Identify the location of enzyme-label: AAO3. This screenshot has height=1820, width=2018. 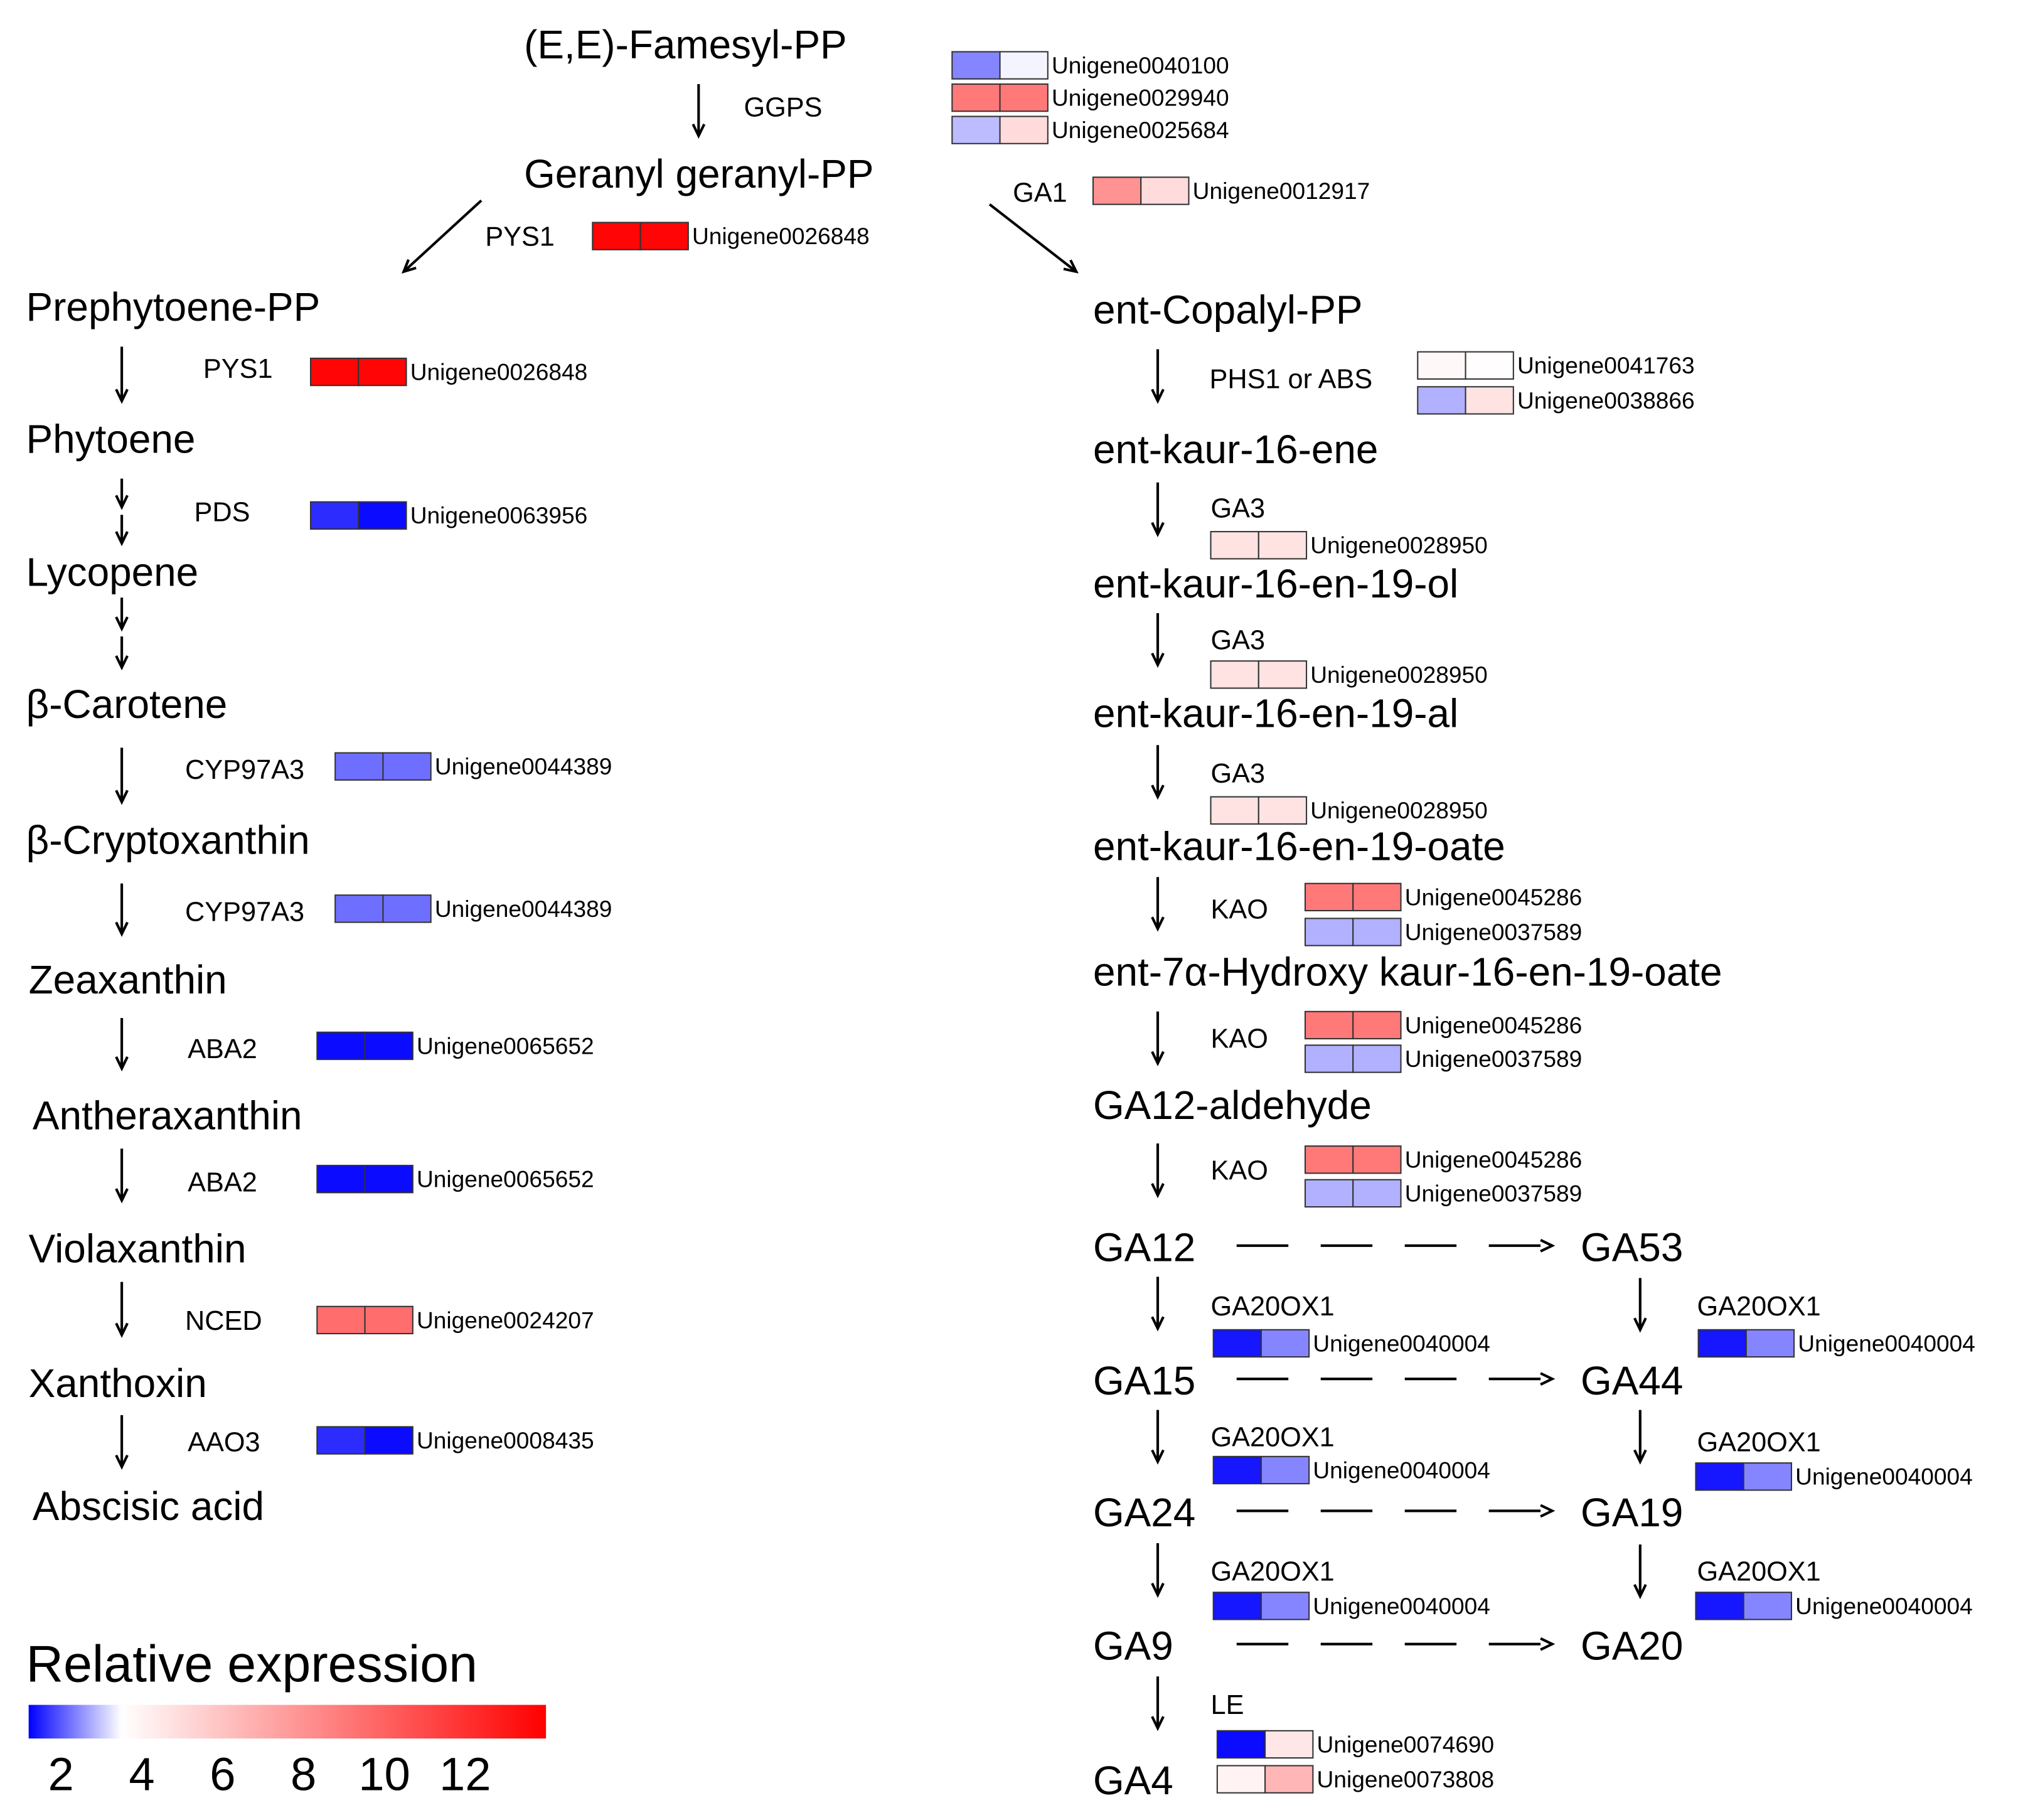
(224, 1443).